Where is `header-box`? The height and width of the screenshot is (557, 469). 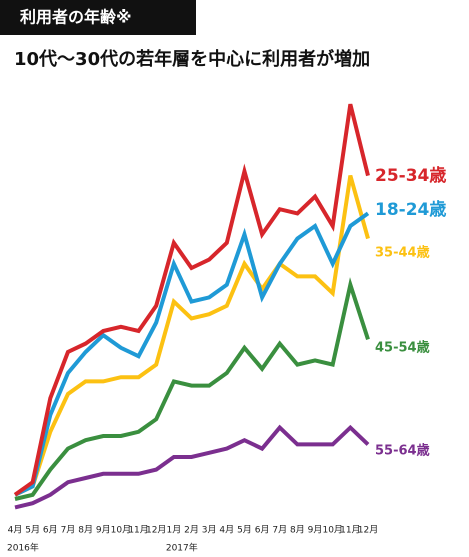
header-box is located at coordinates (98, 17).